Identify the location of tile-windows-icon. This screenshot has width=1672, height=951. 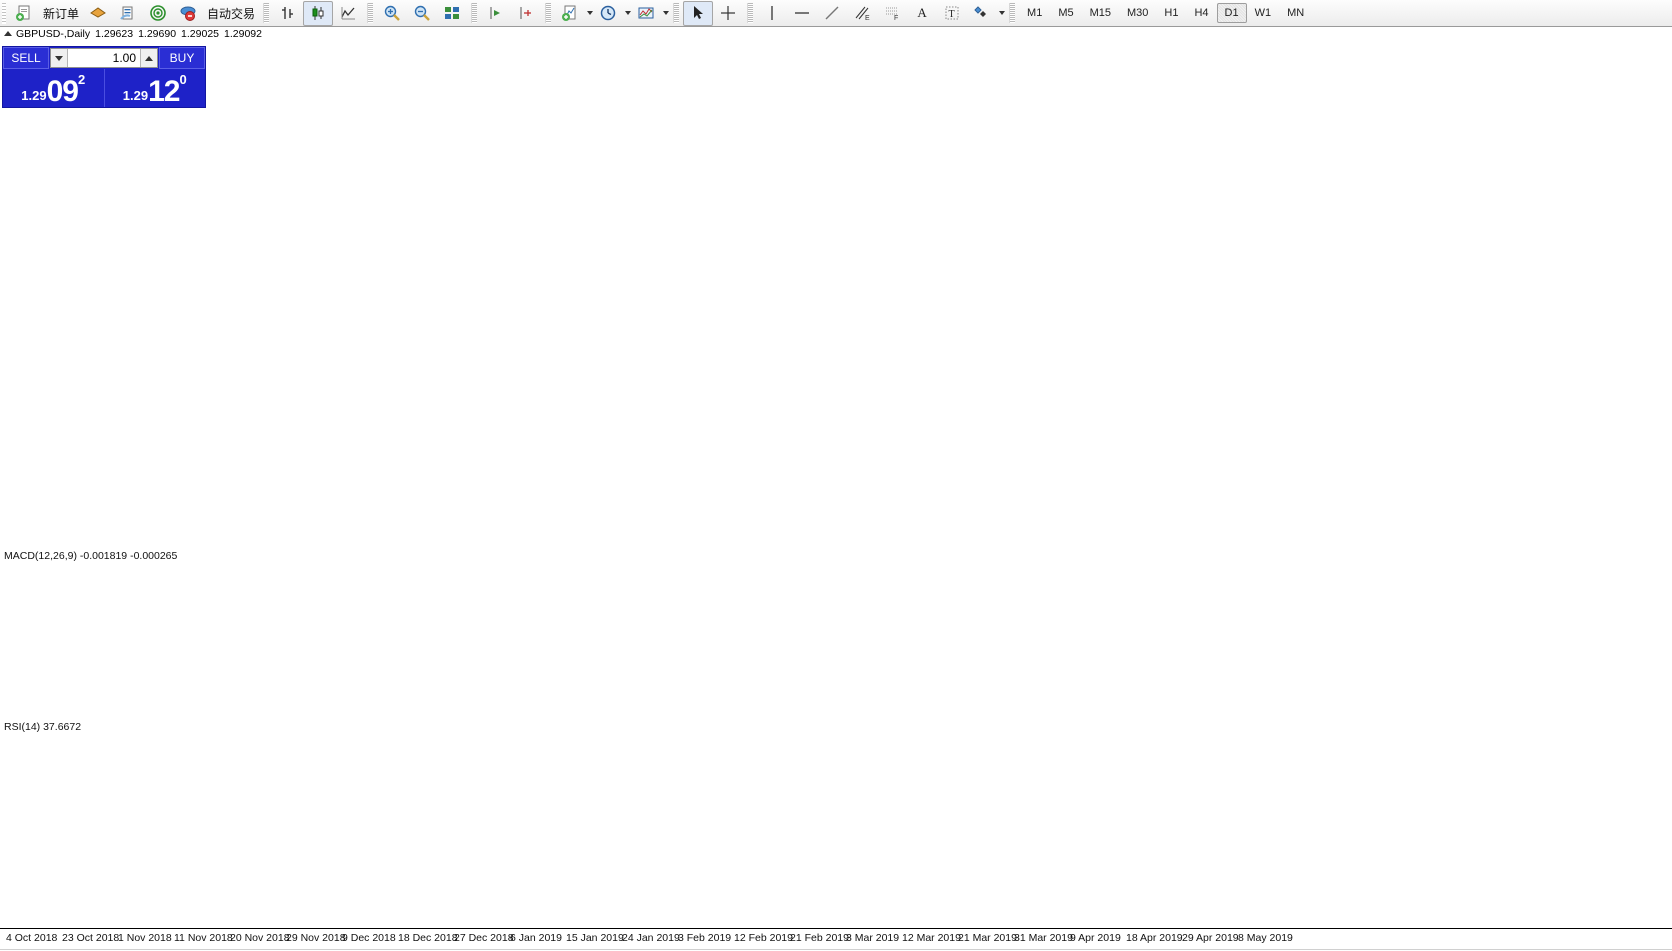
(452, 13).